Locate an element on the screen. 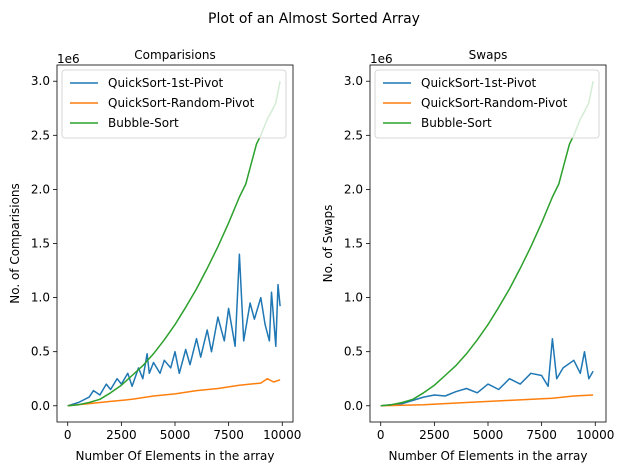 Image resolution: width=629 pixels, height=475 pixels. y-axis-label: No. of Comparisions is located at coordinates (15, 243).